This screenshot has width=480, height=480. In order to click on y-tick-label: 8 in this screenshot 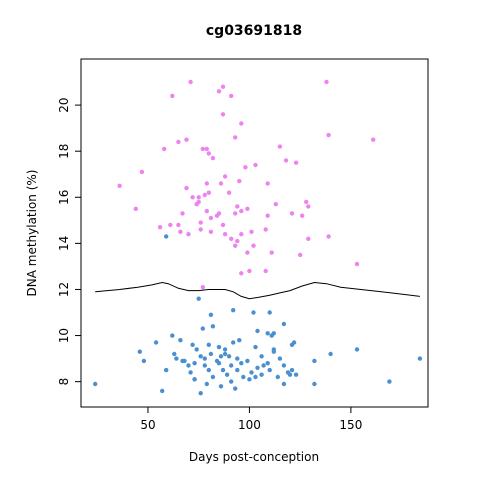, I will do `click(64, 382)`.